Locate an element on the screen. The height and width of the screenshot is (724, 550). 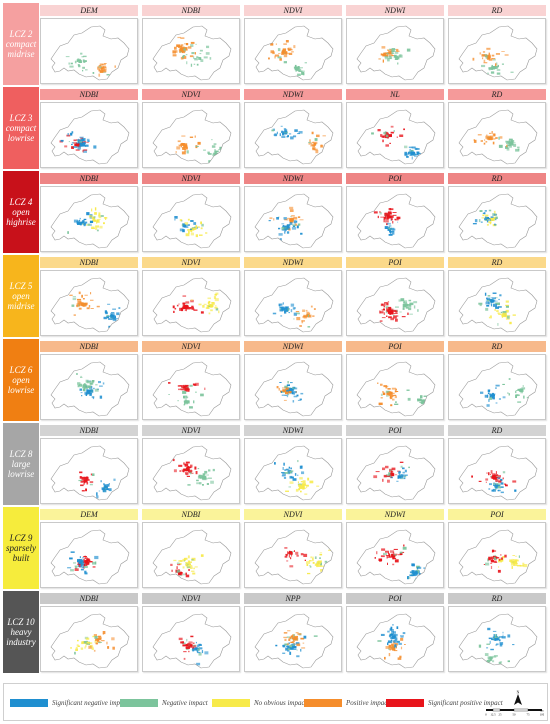
factor-map-panel: NPP is located at coordinates (293, 633).